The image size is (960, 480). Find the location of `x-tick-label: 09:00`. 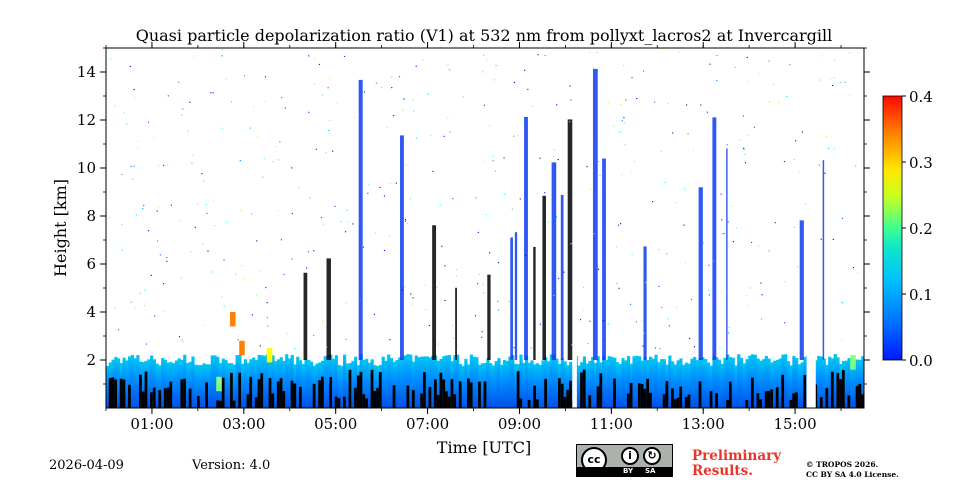

x-tick-label: 09:00 is located at coordinates (519, 424).